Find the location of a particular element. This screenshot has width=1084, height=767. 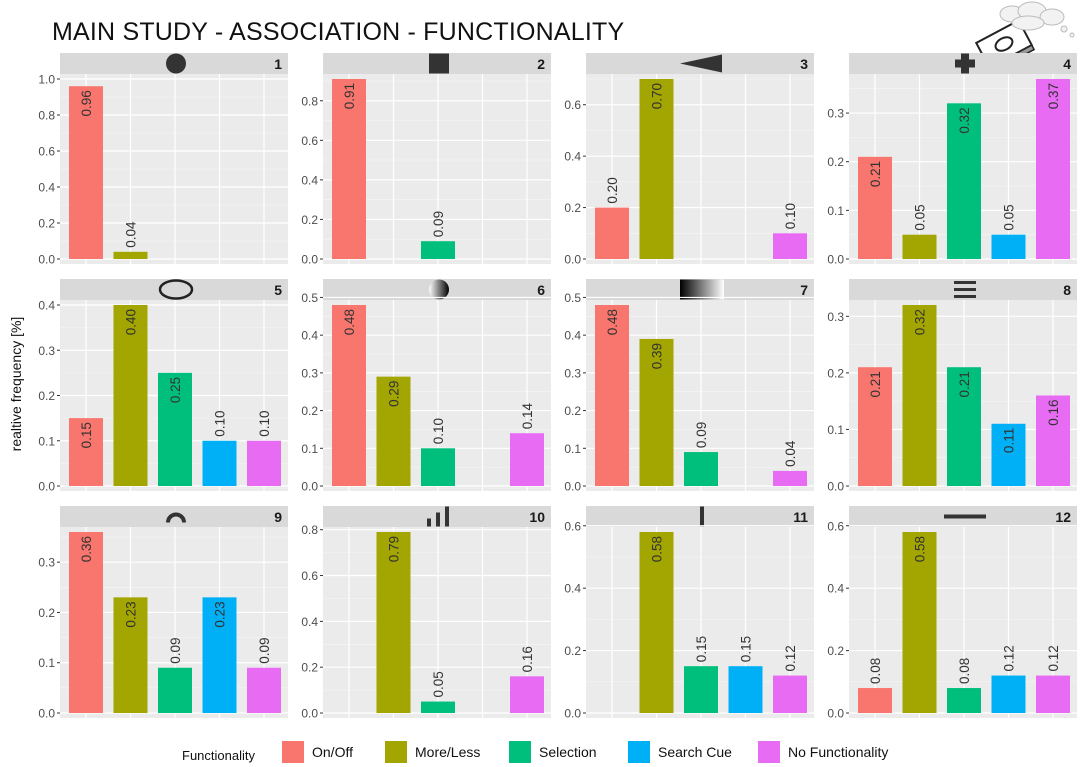

bar-label: 0.05 is located at coordinates (438, 684).